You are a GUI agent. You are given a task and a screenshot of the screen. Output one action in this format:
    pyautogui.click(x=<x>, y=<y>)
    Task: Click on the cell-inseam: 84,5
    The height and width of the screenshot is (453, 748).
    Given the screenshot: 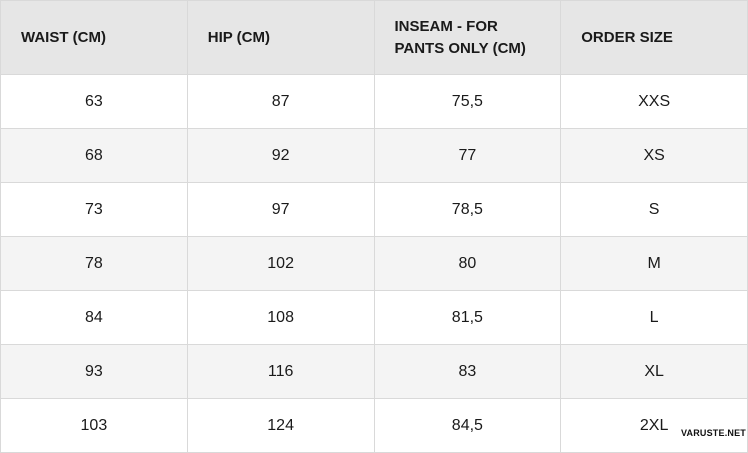 What is the action you would take?
    pyautogui.click(x=467, y=425)
    